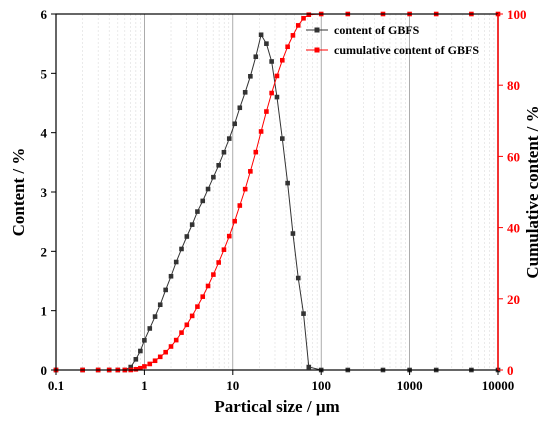 This screenshot has width=550, height=423. I want to click on y-left-tick-label: 4, so click(44, 133).